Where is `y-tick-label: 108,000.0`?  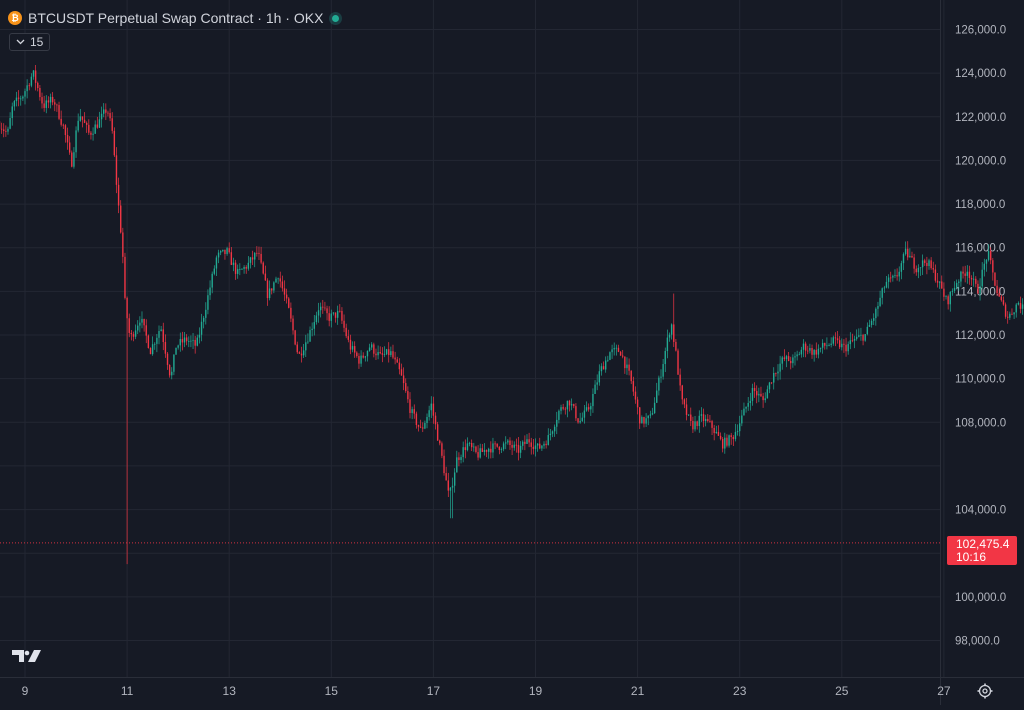
y-tick-label: 108,000.0 is located at coordinates (980, 423).